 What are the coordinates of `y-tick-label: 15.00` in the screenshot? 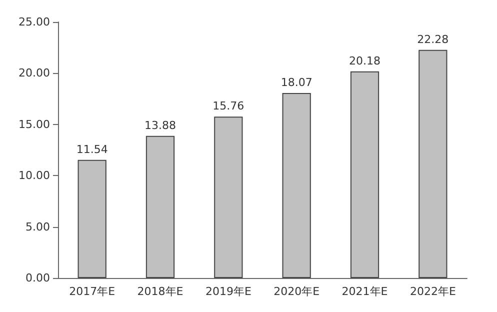 It's located at (34, 124).